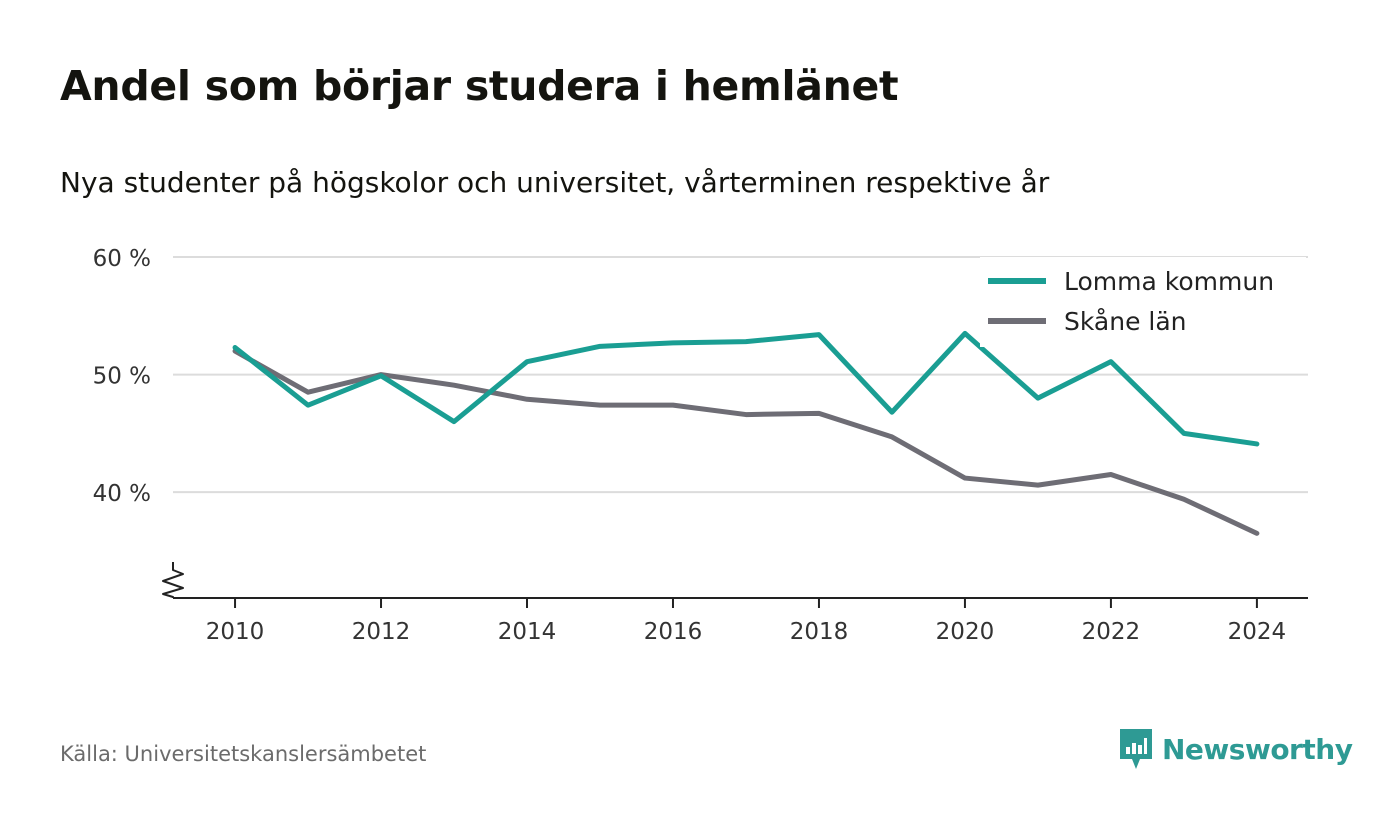  I want to click on x-tick-label: 2012, so click(381, 632).